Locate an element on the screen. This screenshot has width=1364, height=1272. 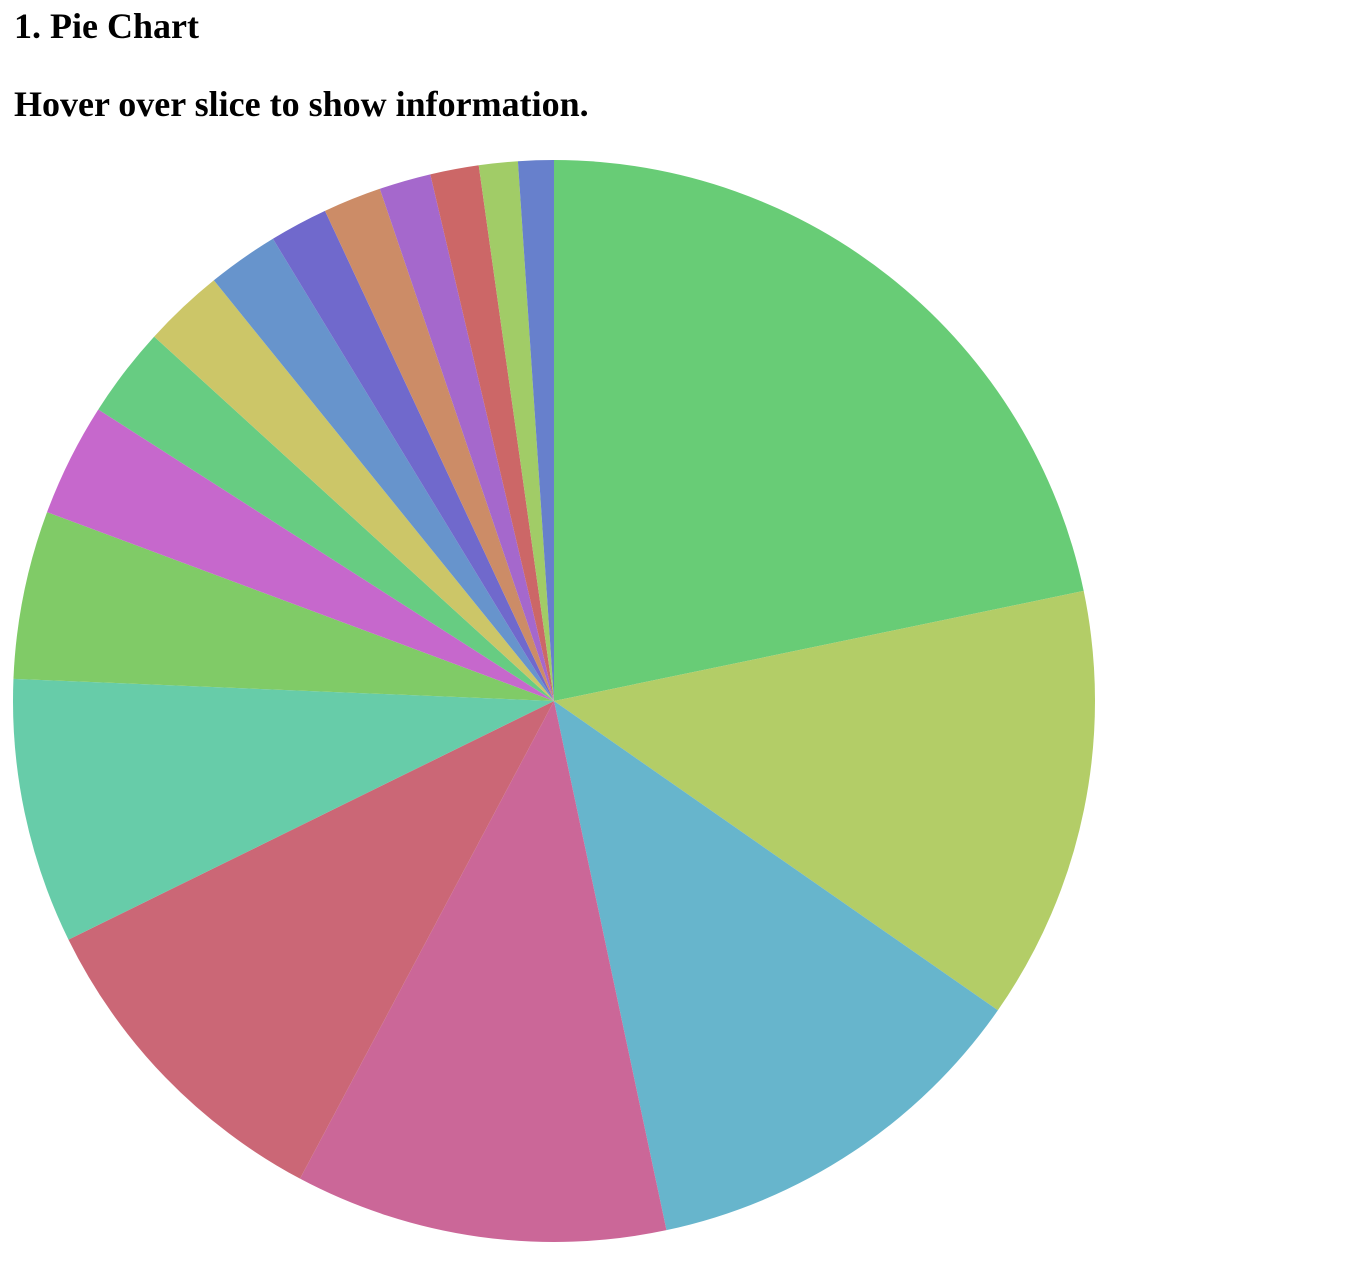
hover-instruction: Hover over slice to show information. is located at coordinates (301, 104).